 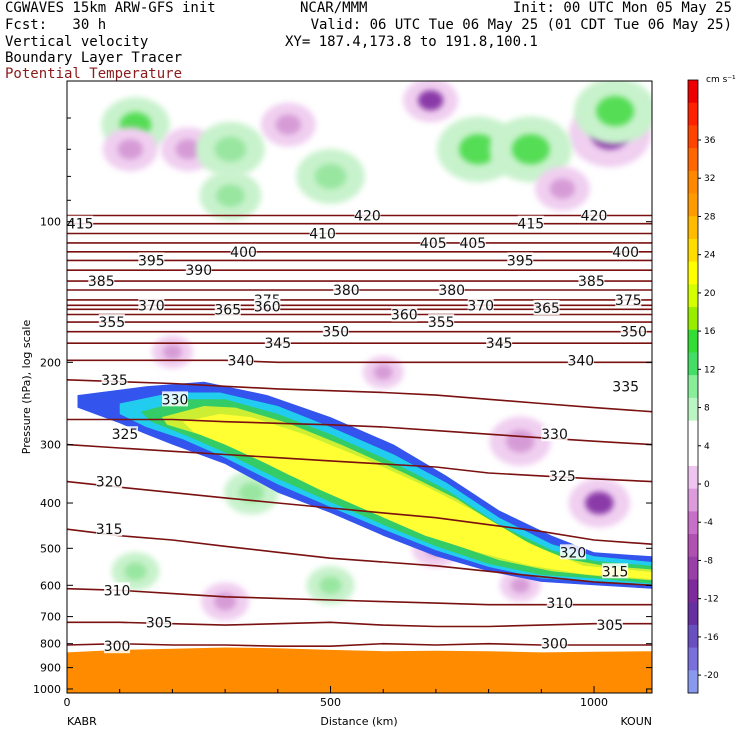 I want to click on theta-label-26: 350, so click(x=335, y=333).